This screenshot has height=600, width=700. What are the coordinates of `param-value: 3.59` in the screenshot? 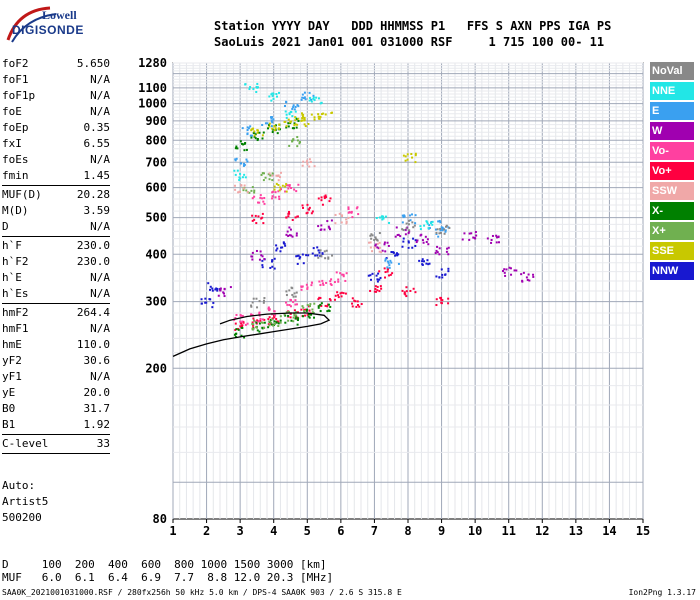 It's located at (97, 210).